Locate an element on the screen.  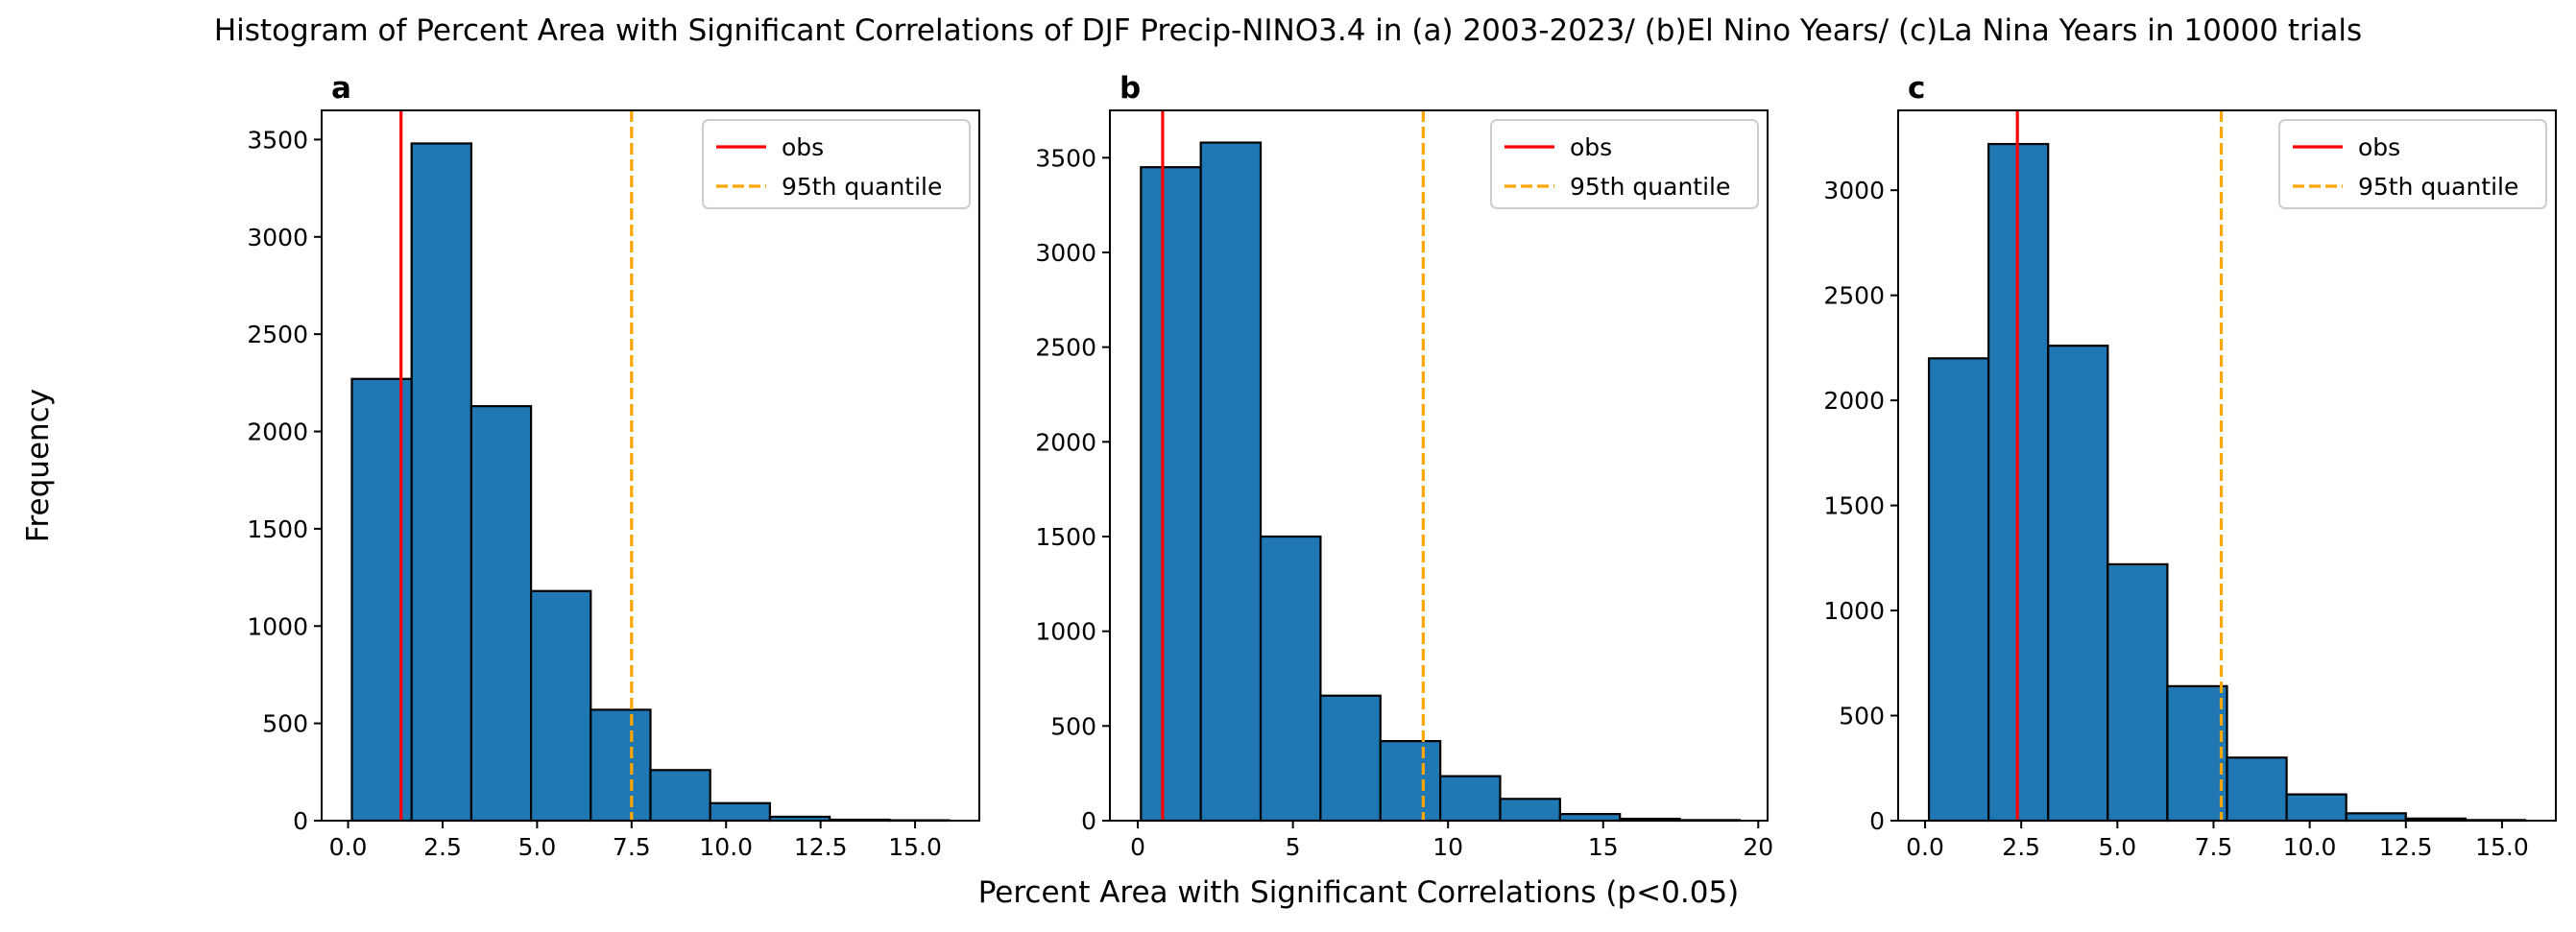
x-tick-label: 5 is located at coordinates (1293, 847).